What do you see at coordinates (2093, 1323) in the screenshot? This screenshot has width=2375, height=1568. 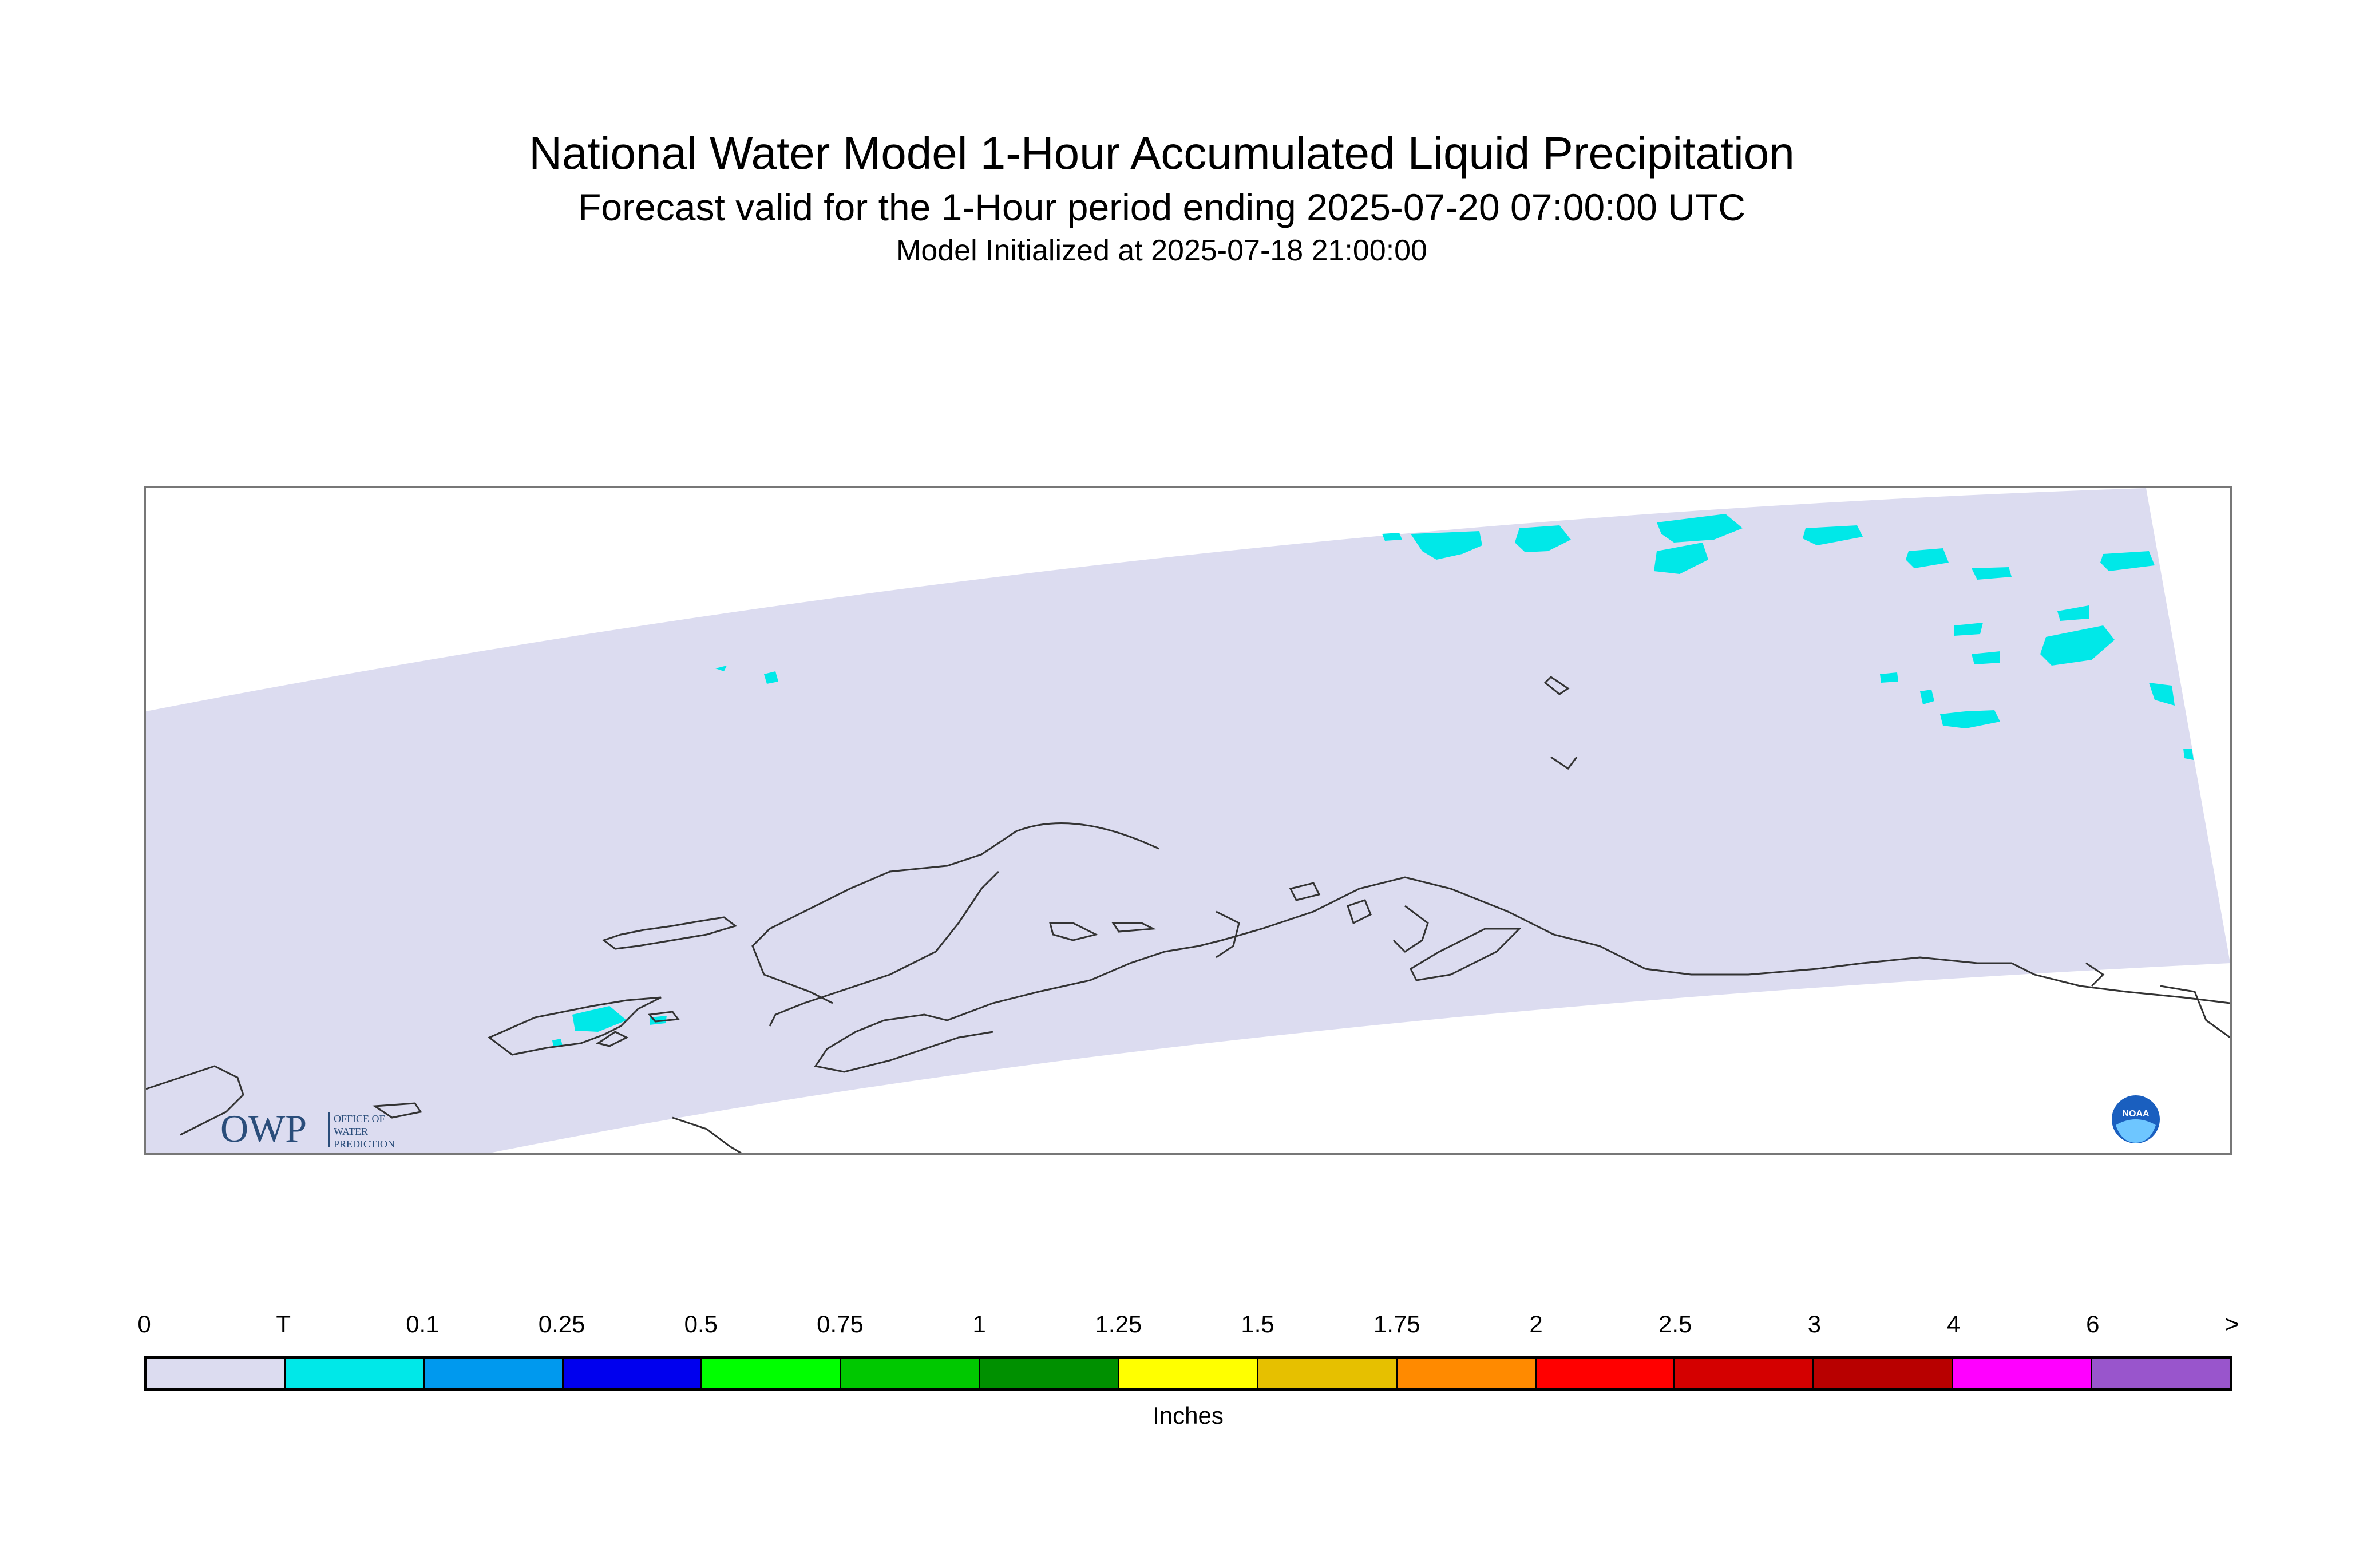 I see `legend-tick-label: 6` at bounding box center [2093, 1323].